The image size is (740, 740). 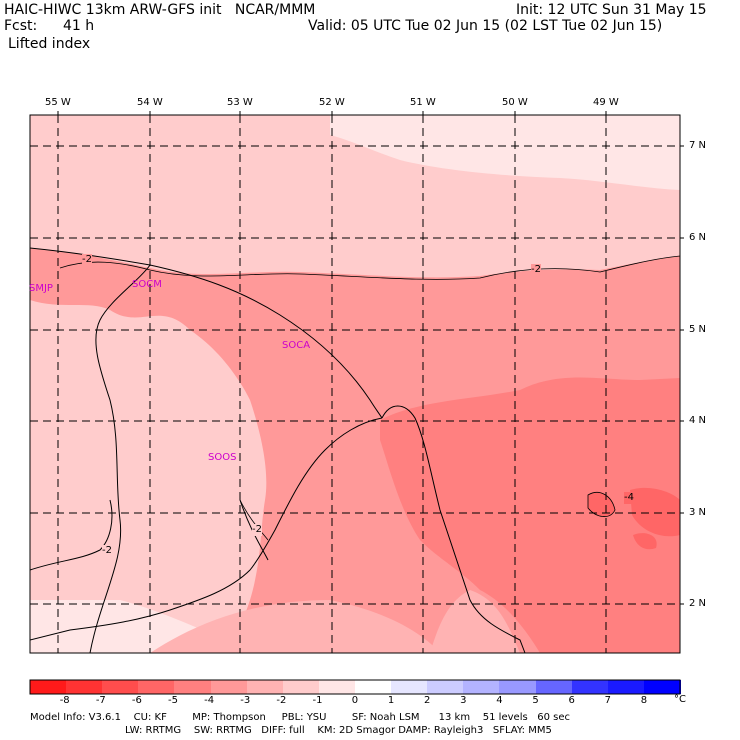 What do you see at coordinates (317, 700) in the screenshot?
I see `colorbar-tick-label: -1` at bounding box center [317, 700].